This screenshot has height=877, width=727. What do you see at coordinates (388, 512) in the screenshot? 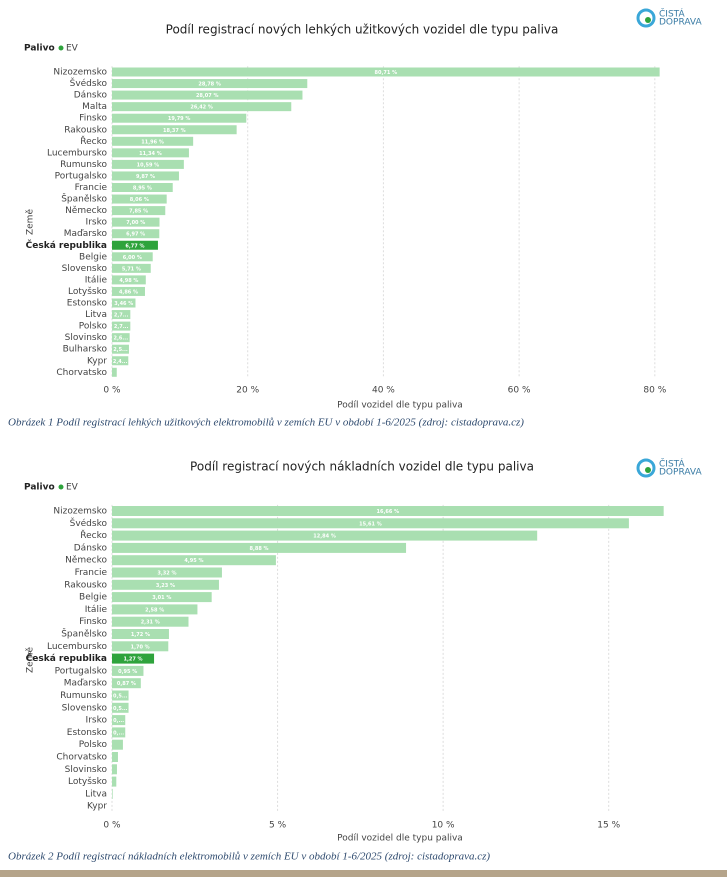
I see `value-label: 16,66 %` at bounding box center [388, 512].